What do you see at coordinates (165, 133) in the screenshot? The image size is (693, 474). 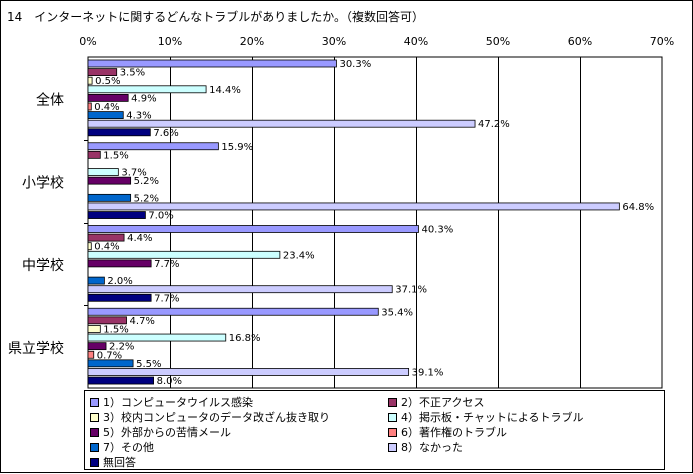 I see `data-label: 7.6%` at bounding box center [165, 133].